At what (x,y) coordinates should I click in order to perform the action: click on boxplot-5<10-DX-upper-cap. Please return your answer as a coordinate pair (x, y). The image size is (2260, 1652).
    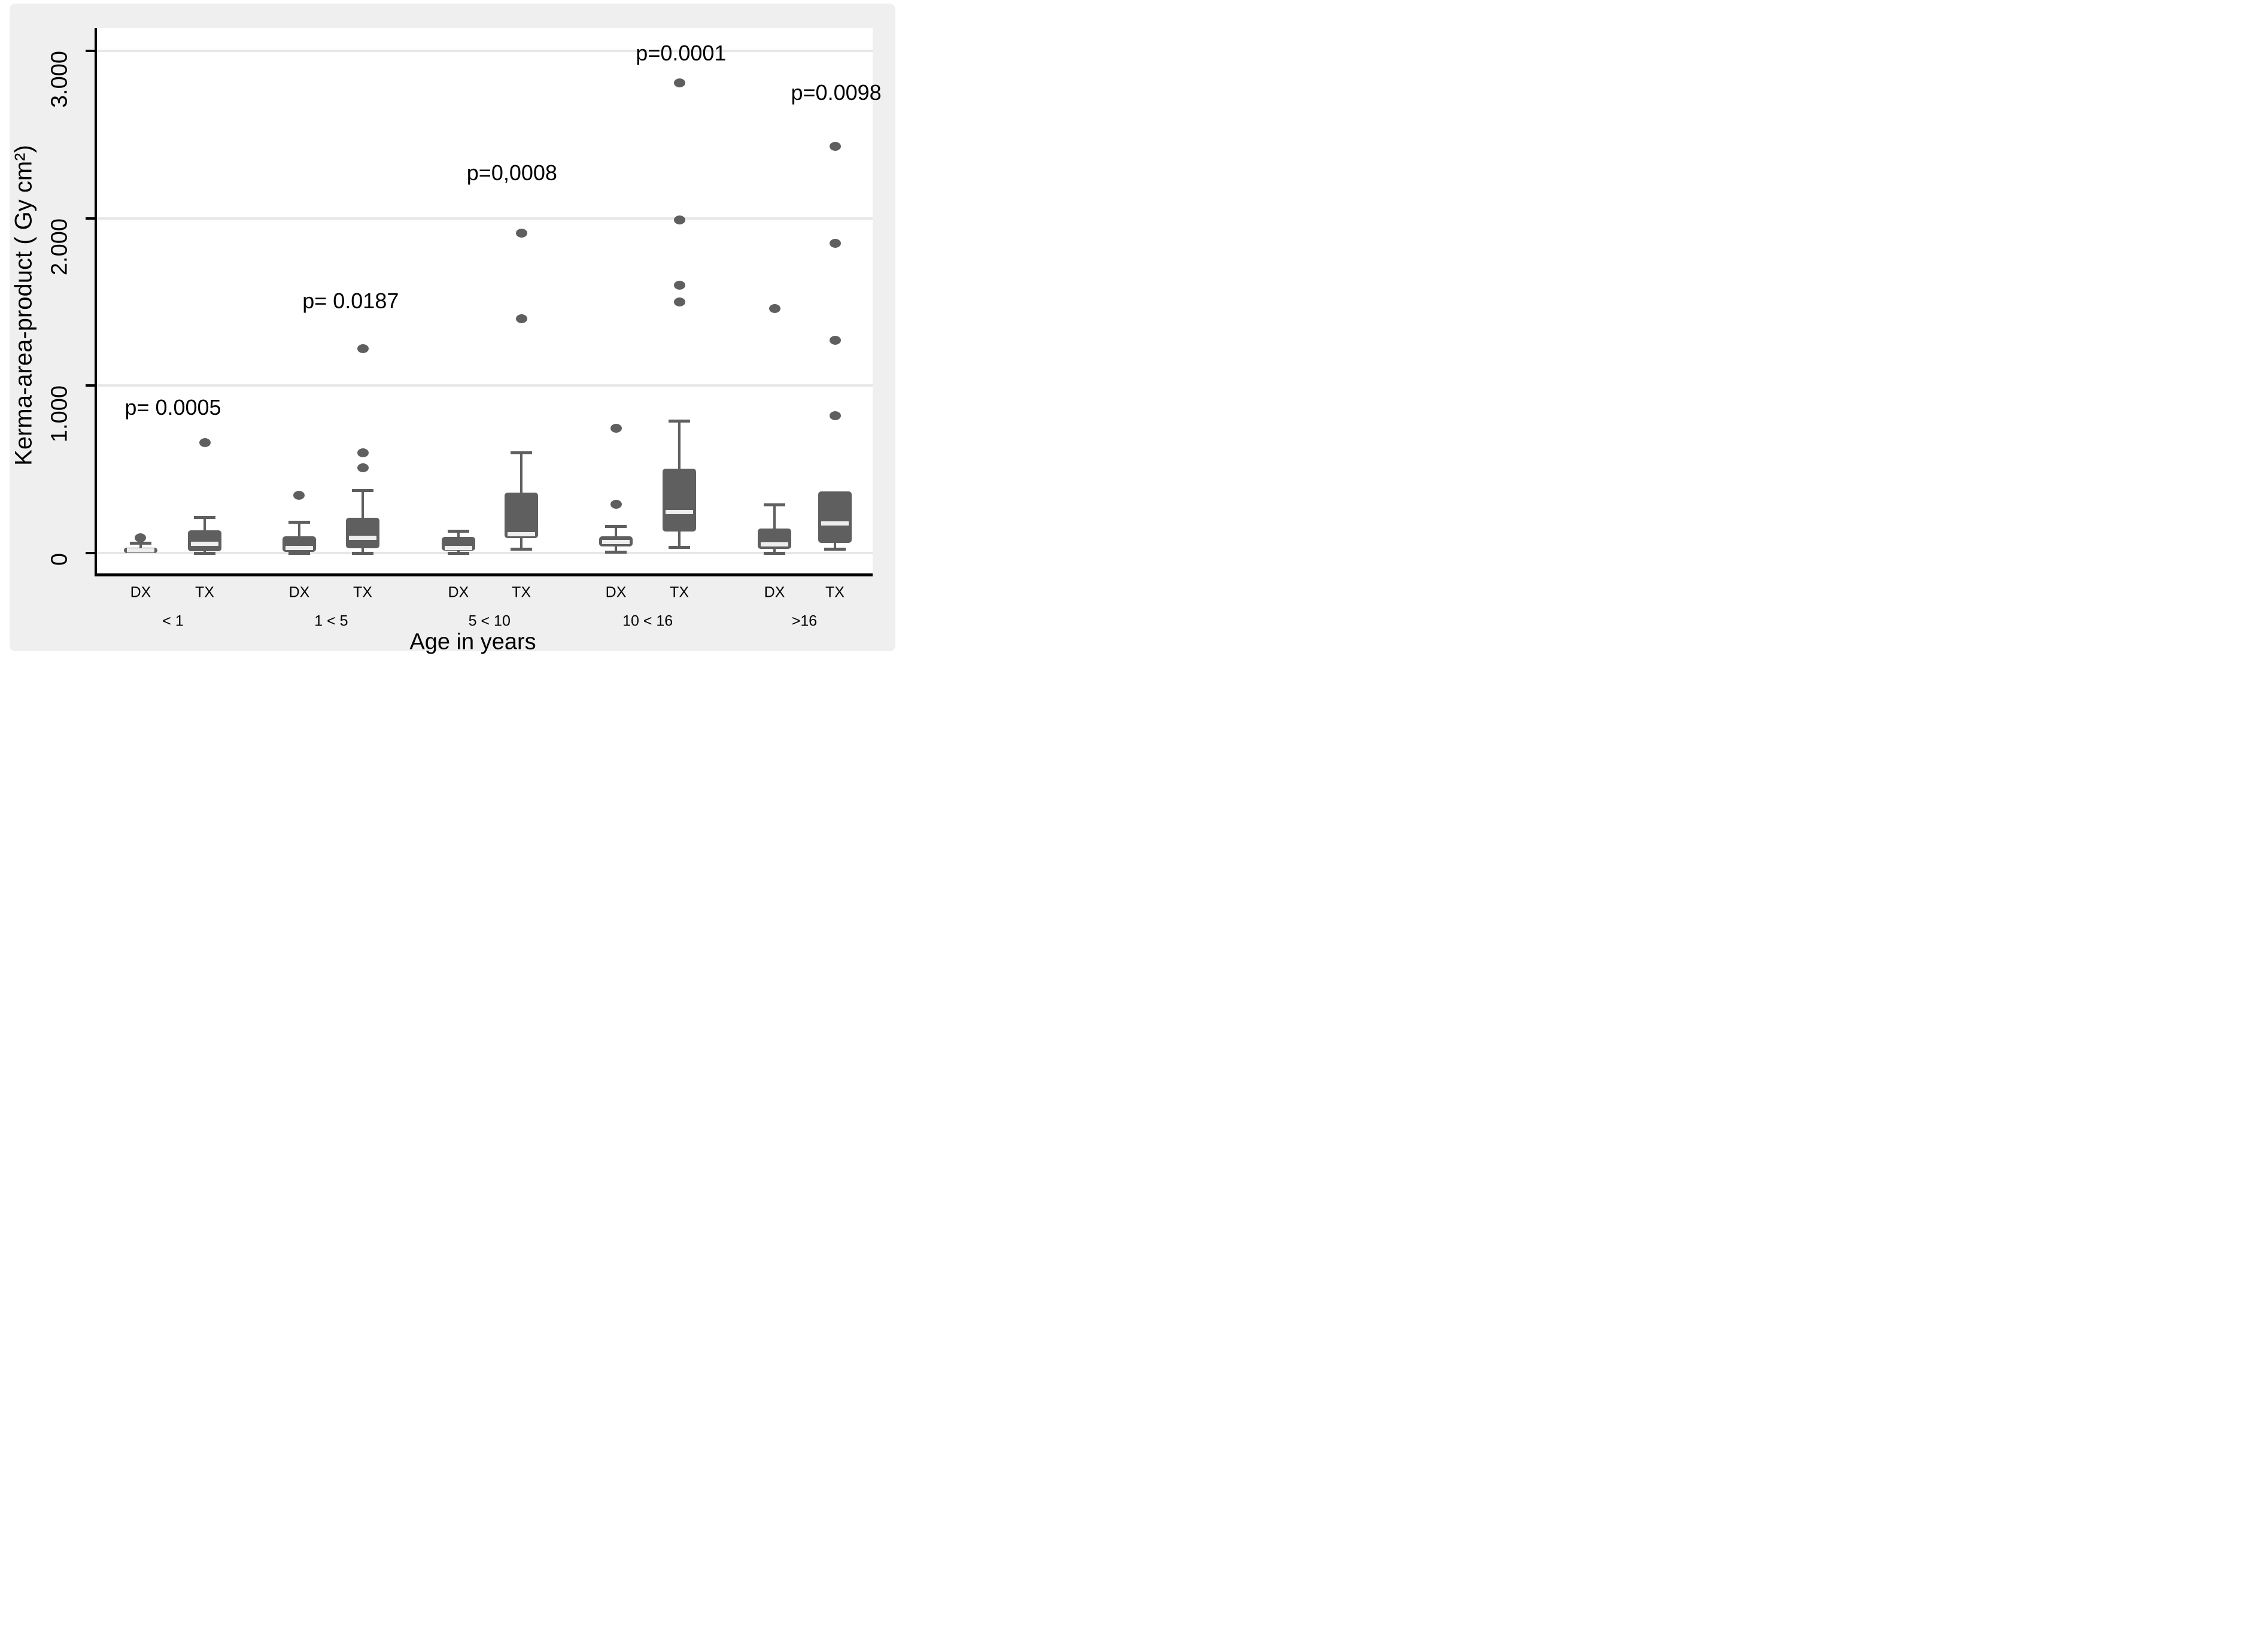
    Looking at the image, I should click on (458, 531).